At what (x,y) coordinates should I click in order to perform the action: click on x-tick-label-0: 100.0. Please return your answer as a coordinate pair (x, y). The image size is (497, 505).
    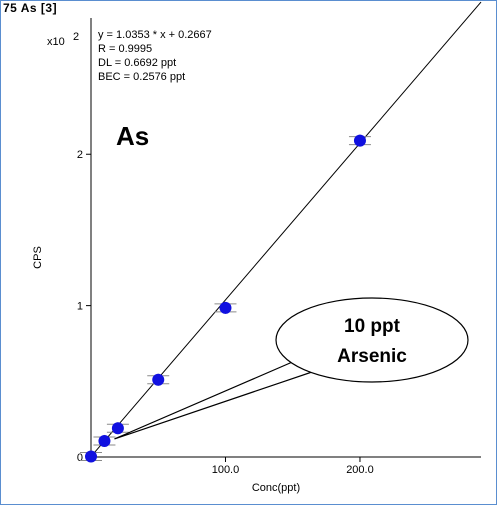
    Looking at the image, I should click on (226, 470).